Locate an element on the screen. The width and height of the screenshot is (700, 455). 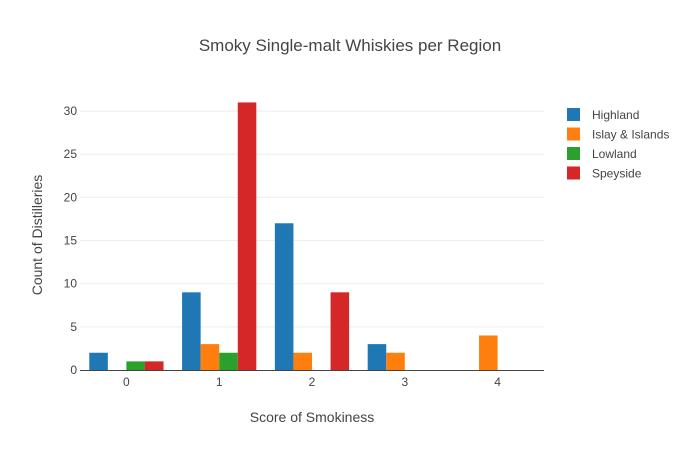
y-tick-label: 25 is located at coordinates (71, 154).